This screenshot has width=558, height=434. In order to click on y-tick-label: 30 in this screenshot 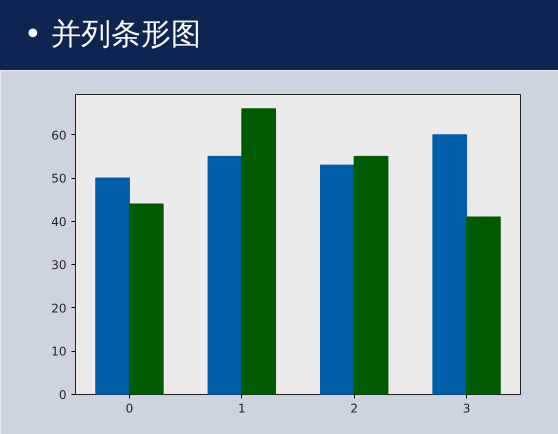, I will do `click(59, 265)`.